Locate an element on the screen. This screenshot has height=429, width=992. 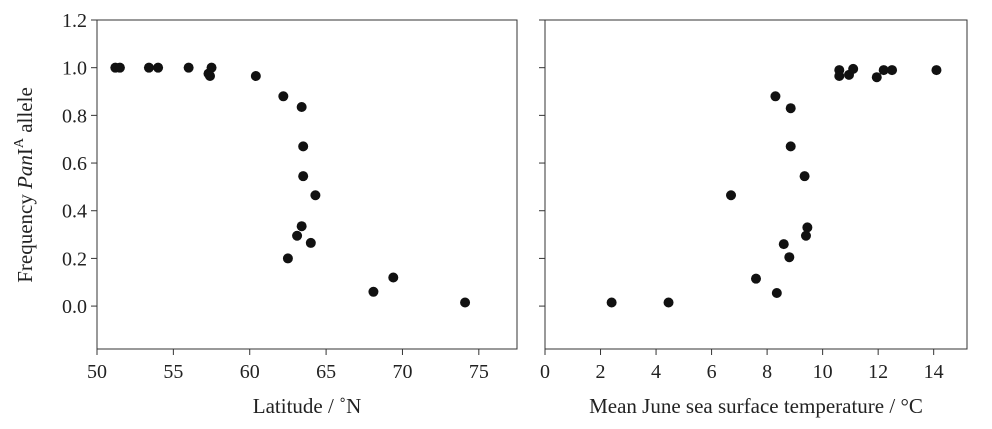
x-tick-label: 12 is located at coordinates (878, 372).